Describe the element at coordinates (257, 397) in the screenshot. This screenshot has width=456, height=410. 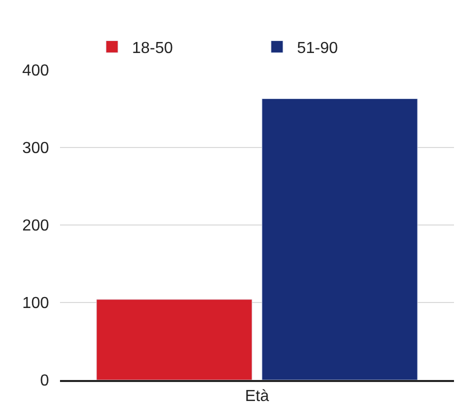
I see `x-tick-label: Età` at that location.